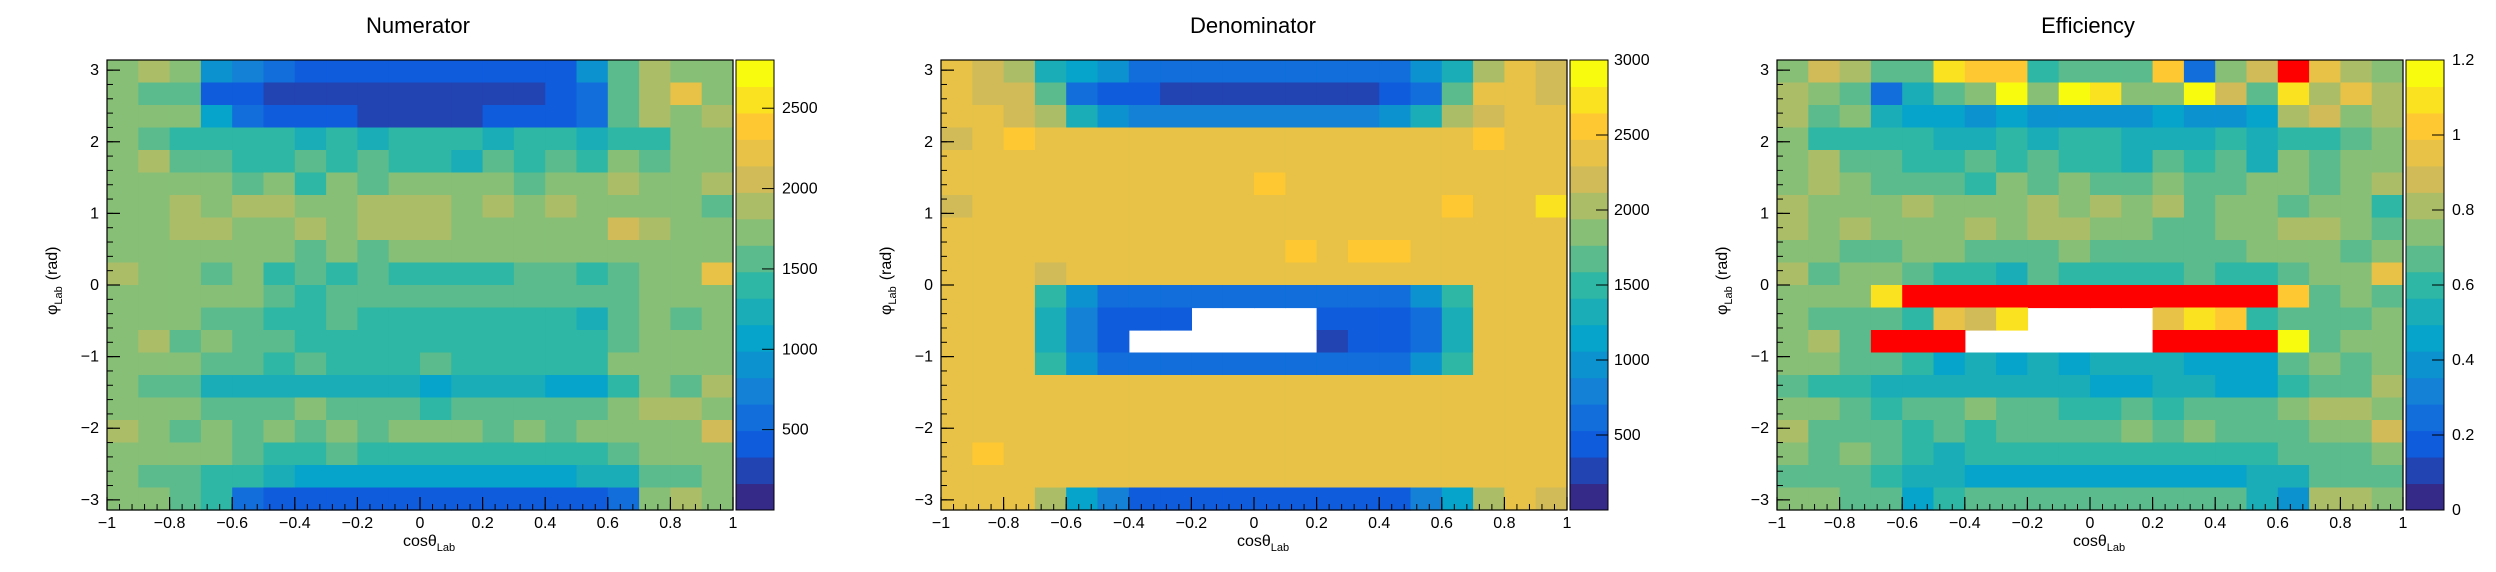  What do you see at coordinates (2456, 510) in the screenshot?
I see `color-bar-tick-label: 0` at bounding box center [2456, 510].